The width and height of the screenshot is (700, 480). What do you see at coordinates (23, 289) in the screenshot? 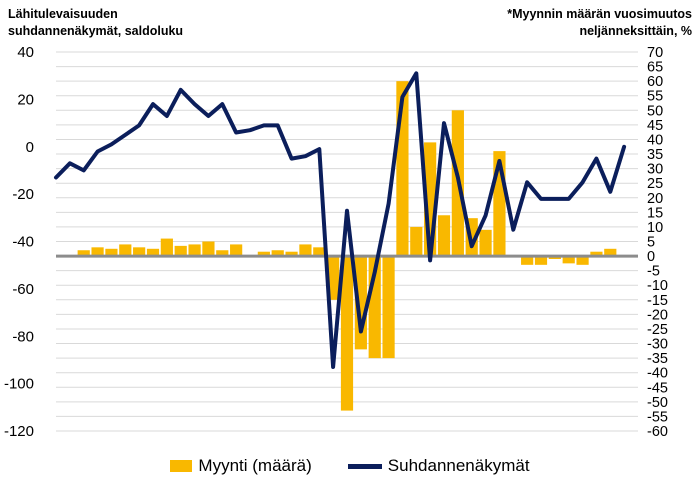
I see `left-tick-label: -60` at bounding box center [23, 289].